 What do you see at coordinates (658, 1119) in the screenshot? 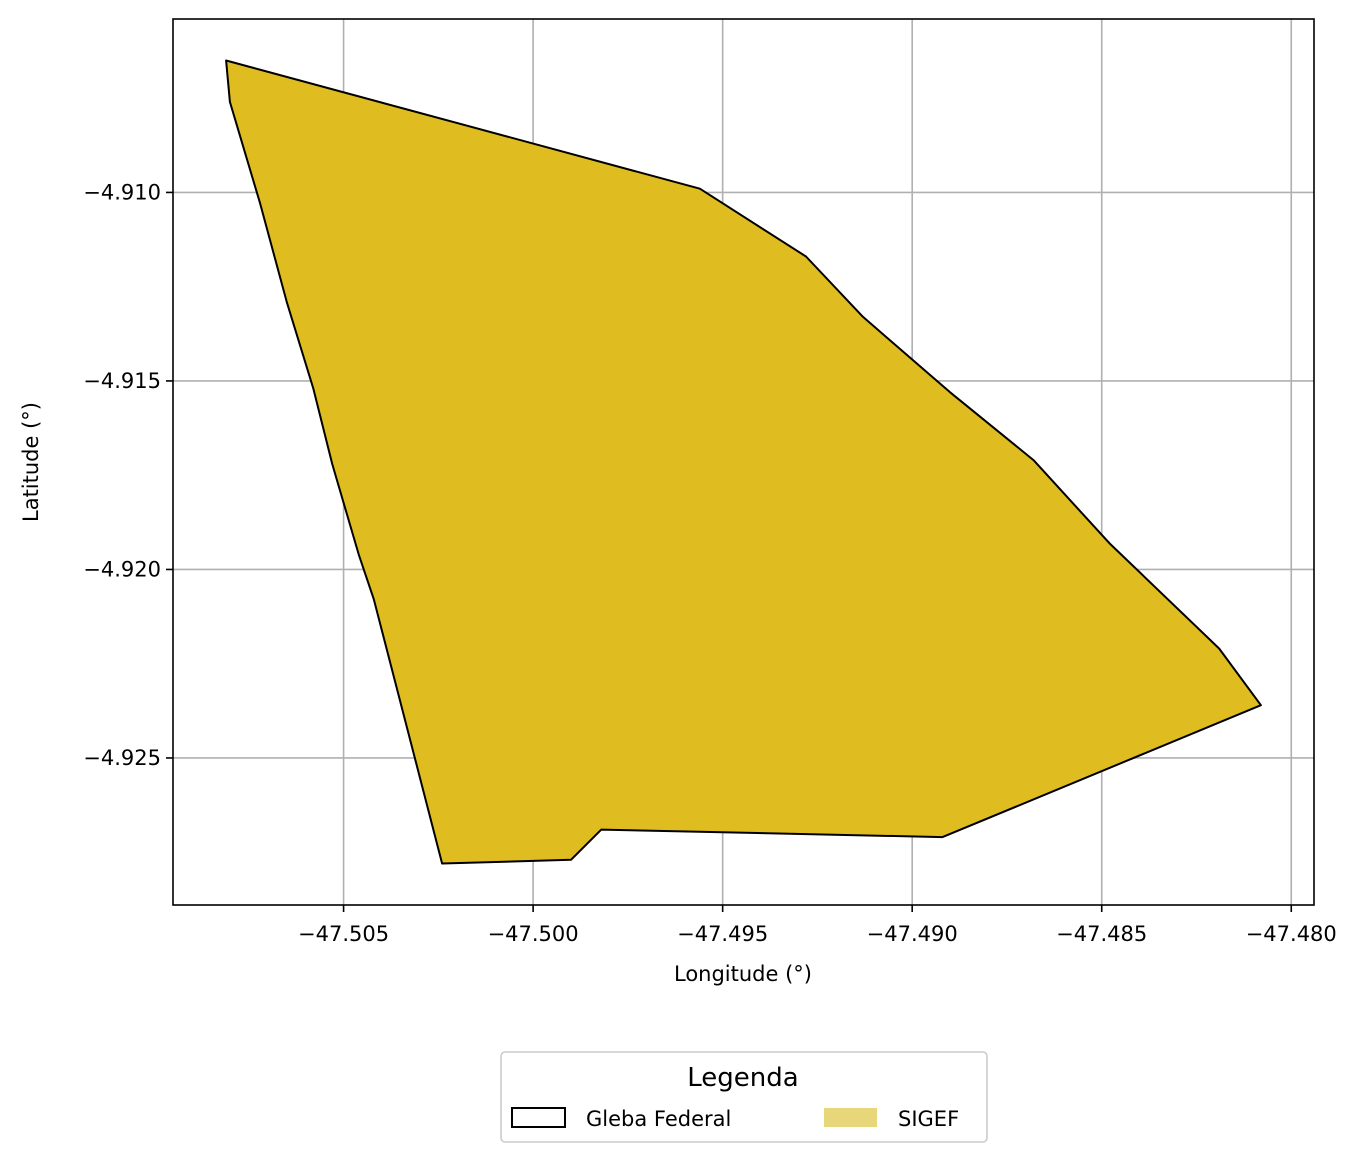
I see `legend-label-gleba-federal: Gleba Federal` at bounding box center [658, 1119].